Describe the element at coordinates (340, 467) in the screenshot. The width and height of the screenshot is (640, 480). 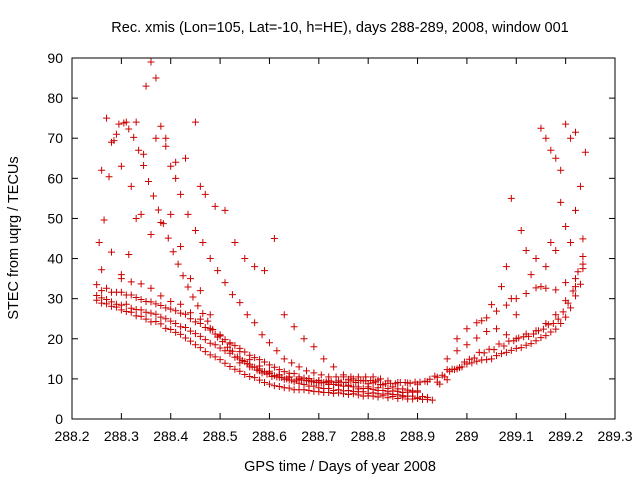
I see `x-axis-label: GPS time / Days of year 2008` at that location.